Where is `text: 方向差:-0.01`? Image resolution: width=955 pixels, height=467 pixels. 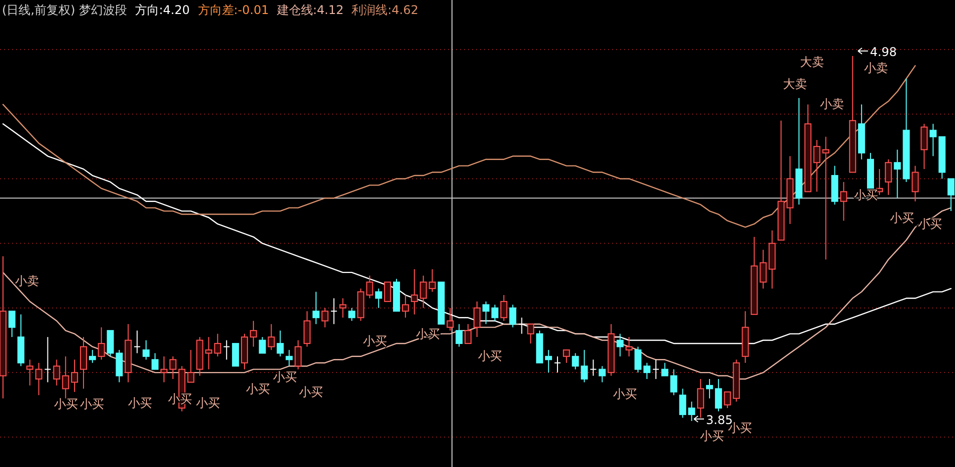 text: 方向差:-0.01 is located at coordinates (233, 10).